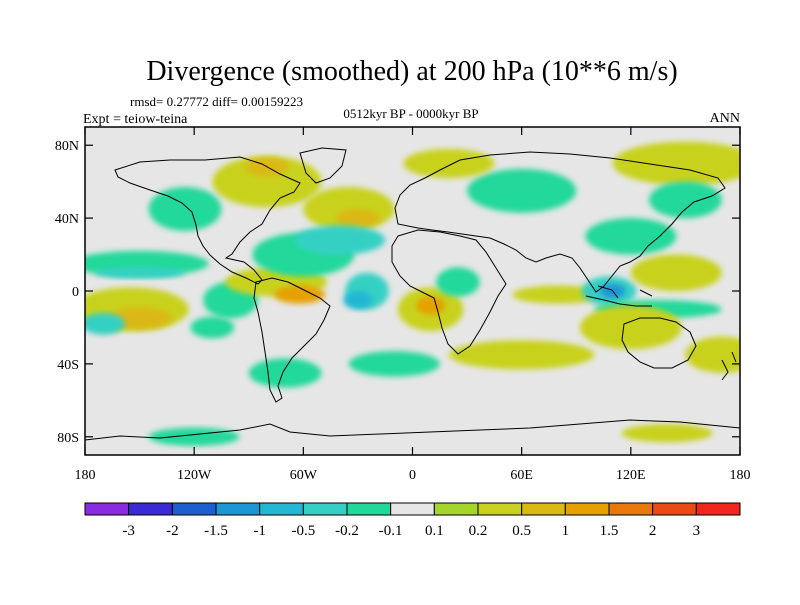  What do you see at coordinates (609, 531) in the screenshot?
I see `colorbar-label-11: 1.5` at bounding box center [609, 531].